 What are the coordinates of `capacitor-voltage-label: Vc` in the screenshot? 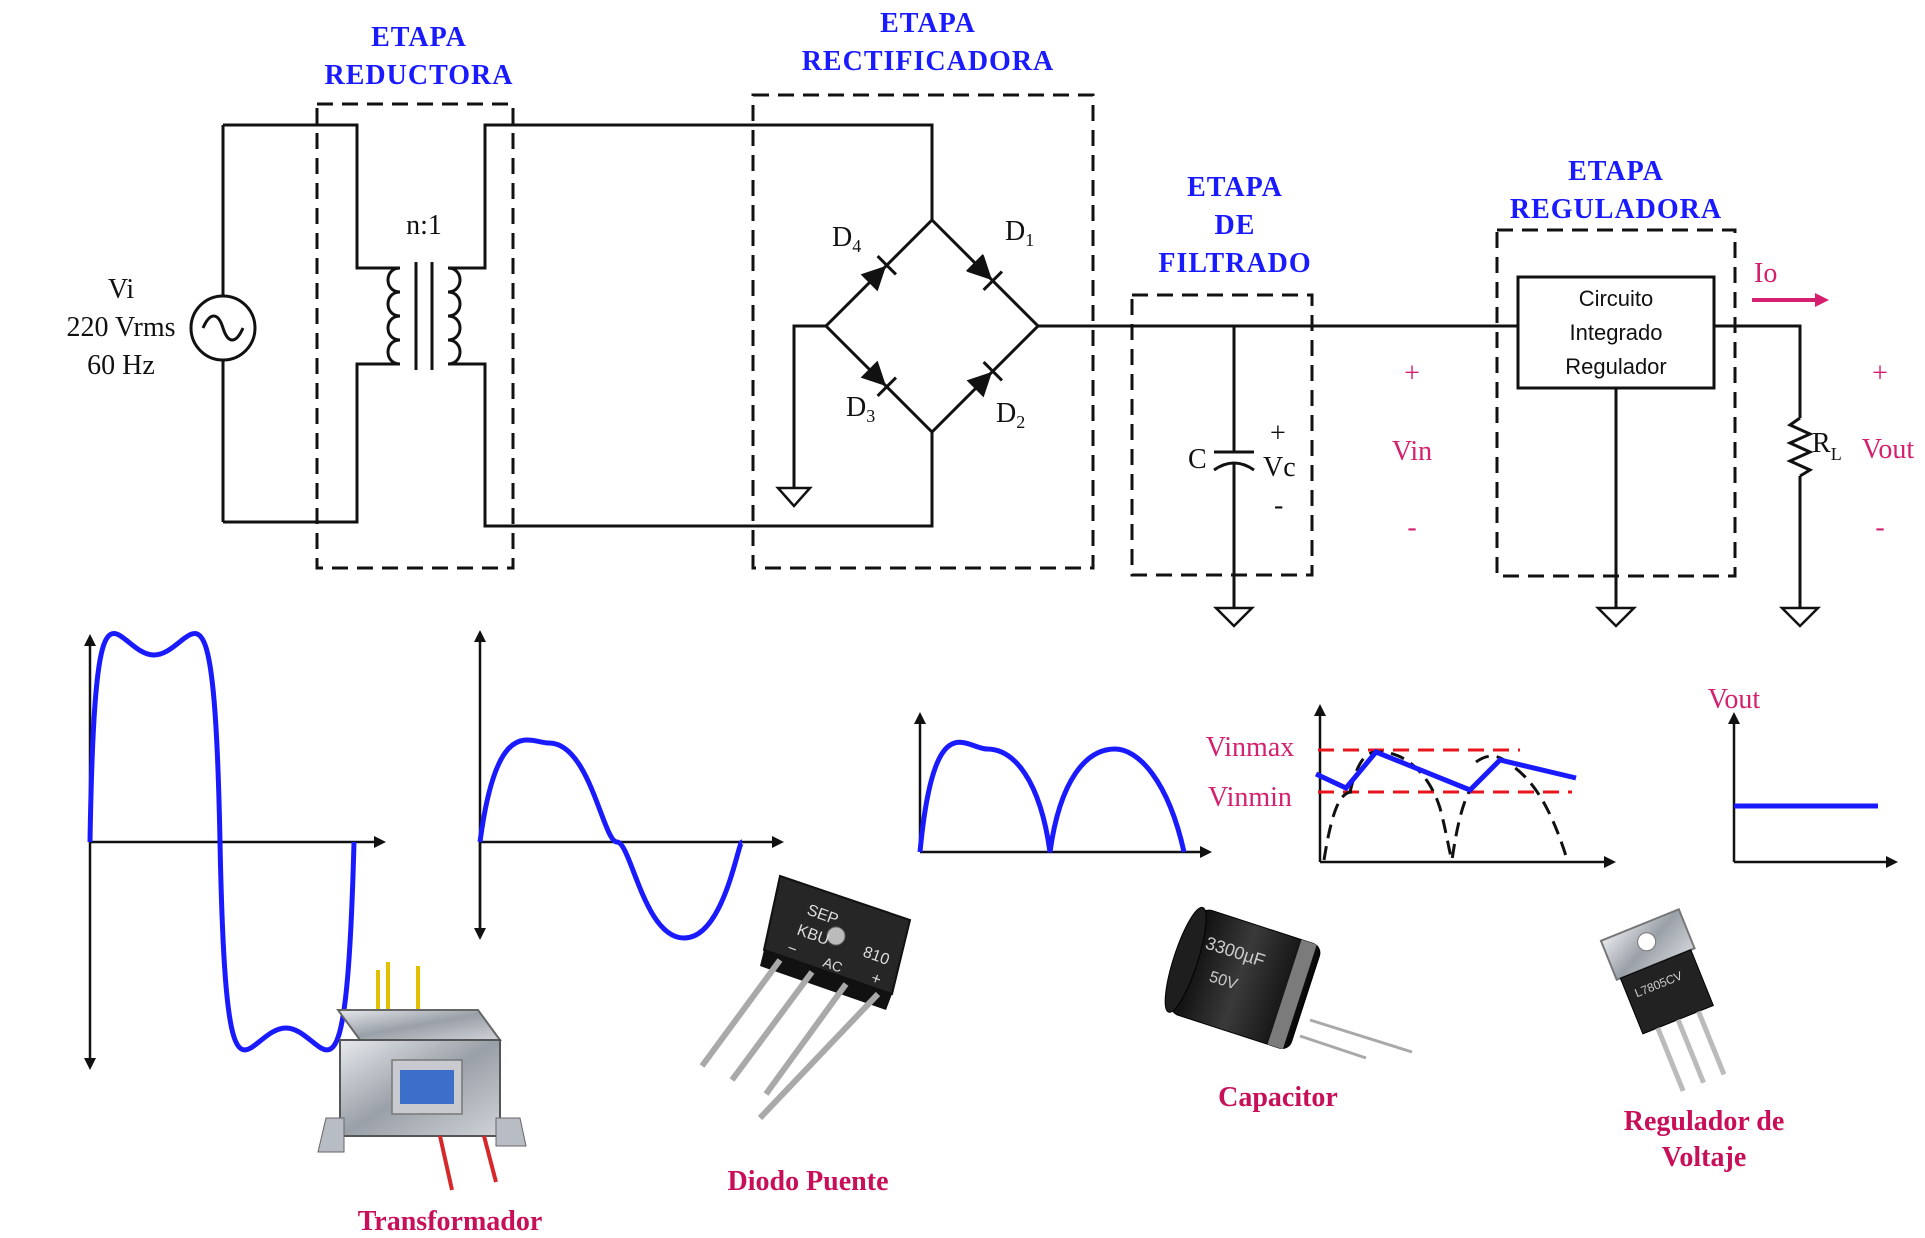 It's located at (1279, 467).